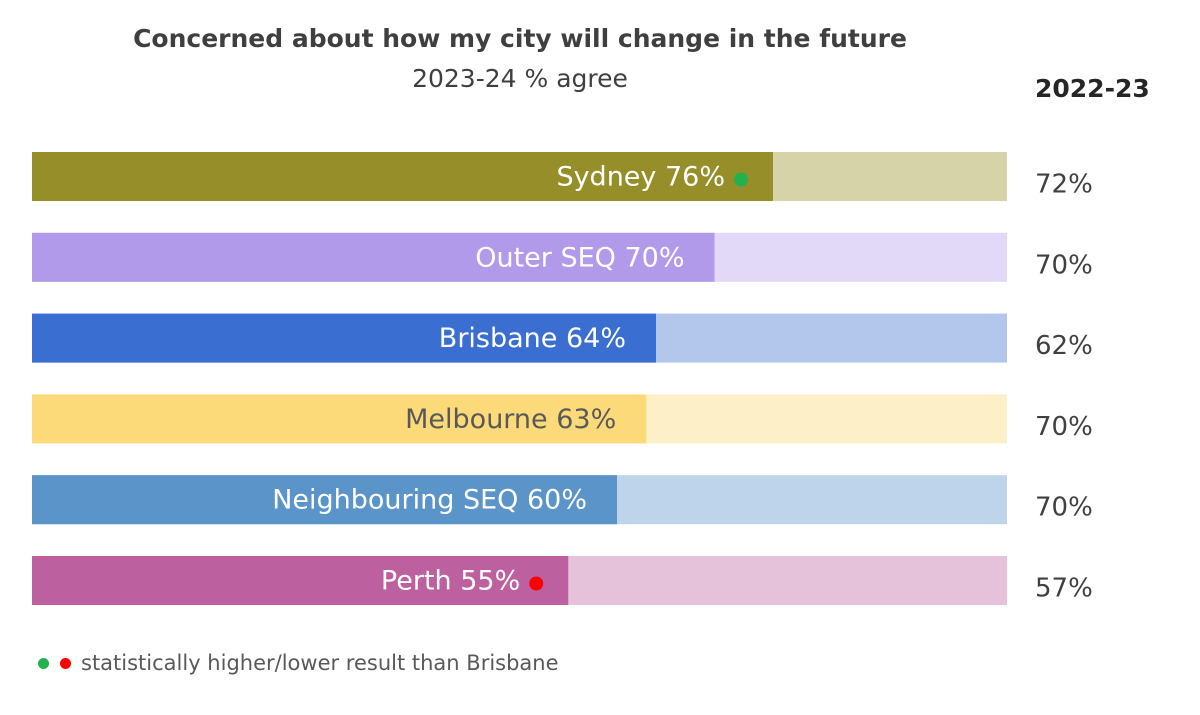 The image size is (1200, 715). What do you see at coordinates (43, 663) in the screenshot?
I see `legend-higher-dot` at bounding box center [43, 663].